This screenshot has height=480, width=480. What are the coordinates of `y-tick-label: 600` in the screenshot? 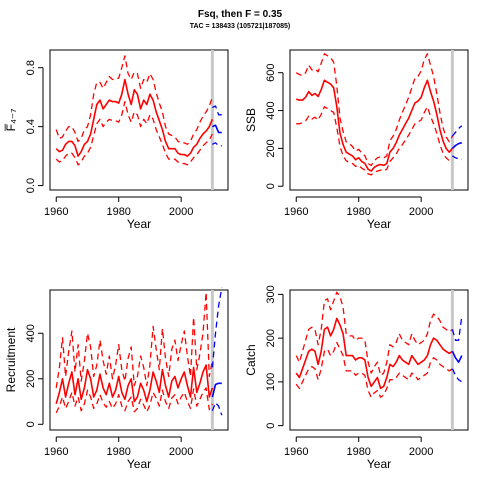 It's located at (271, 73).